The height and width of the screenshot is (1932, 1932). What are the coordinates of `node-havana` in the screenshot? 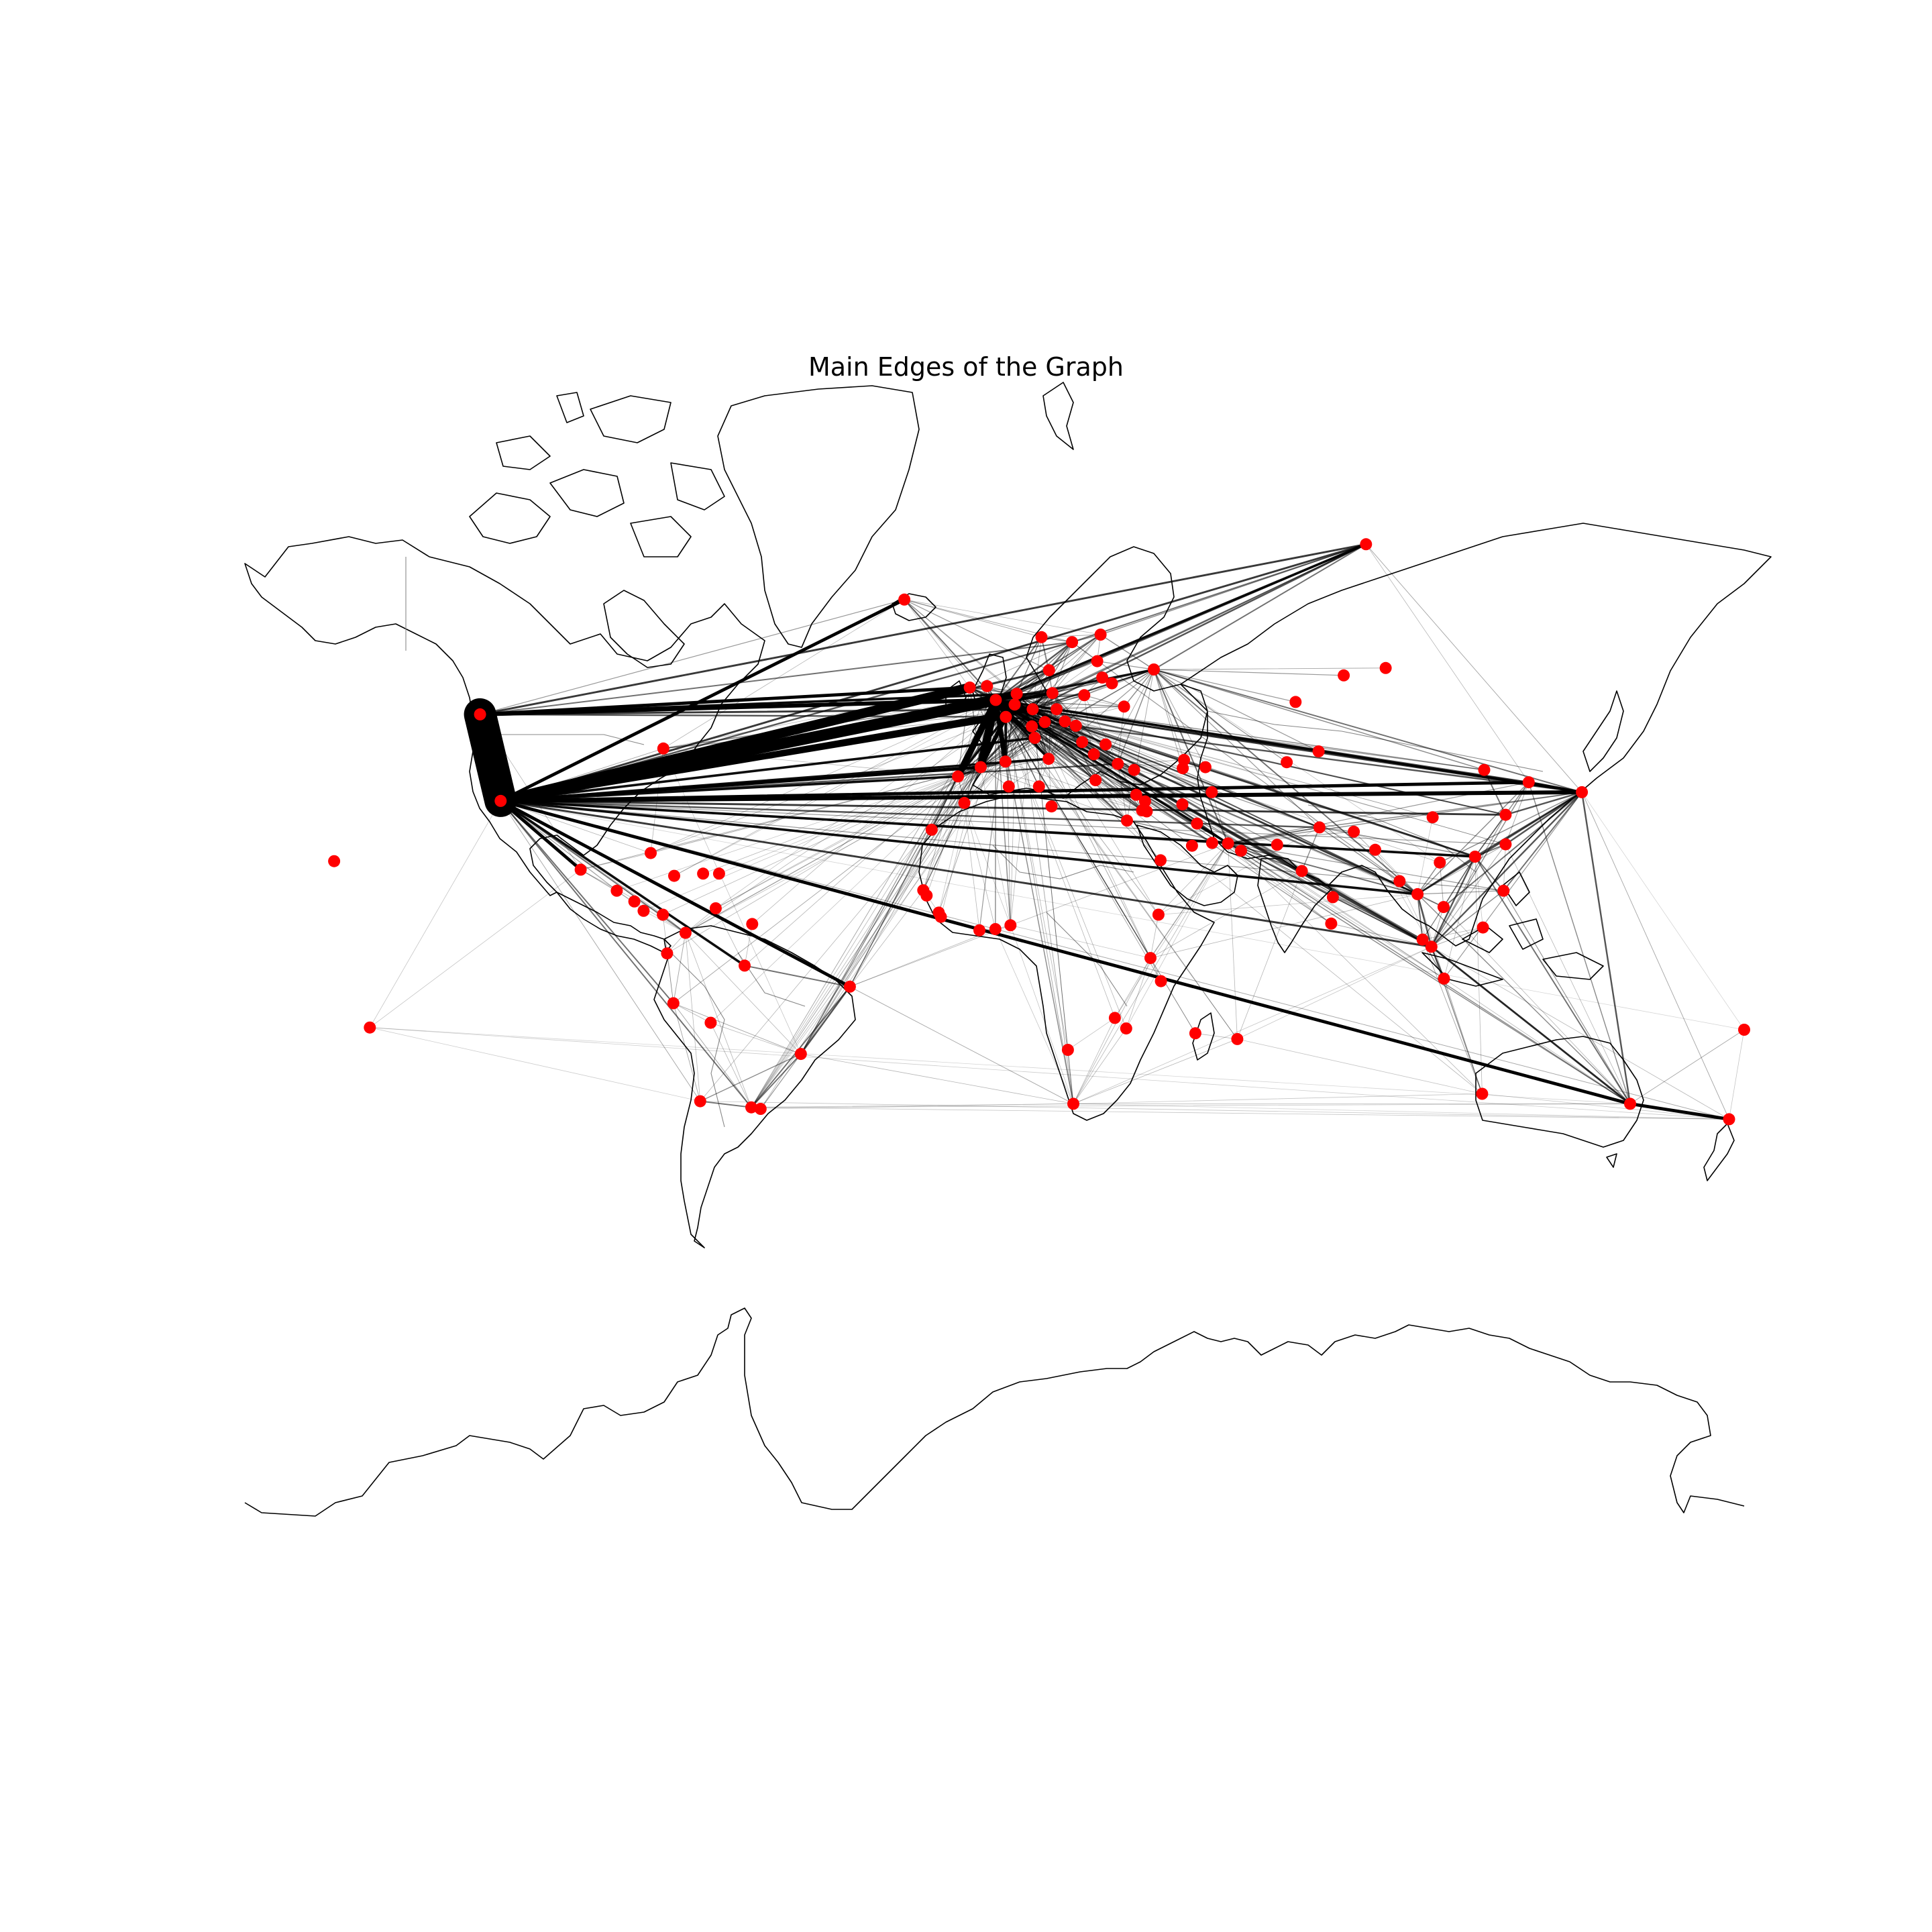 It's located at (651, 853).